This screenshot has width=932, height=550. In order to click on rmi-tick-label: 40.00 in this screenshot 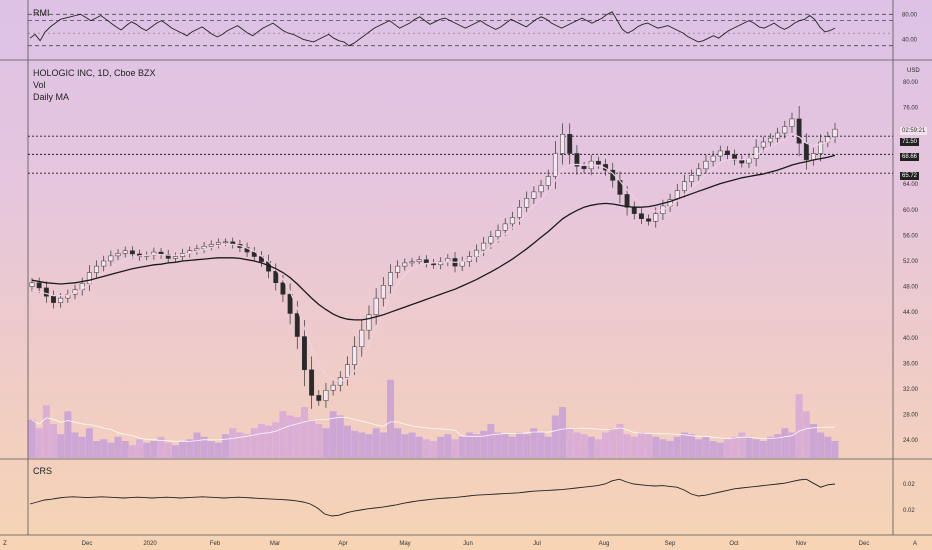, I will do `click(910, 40)`.